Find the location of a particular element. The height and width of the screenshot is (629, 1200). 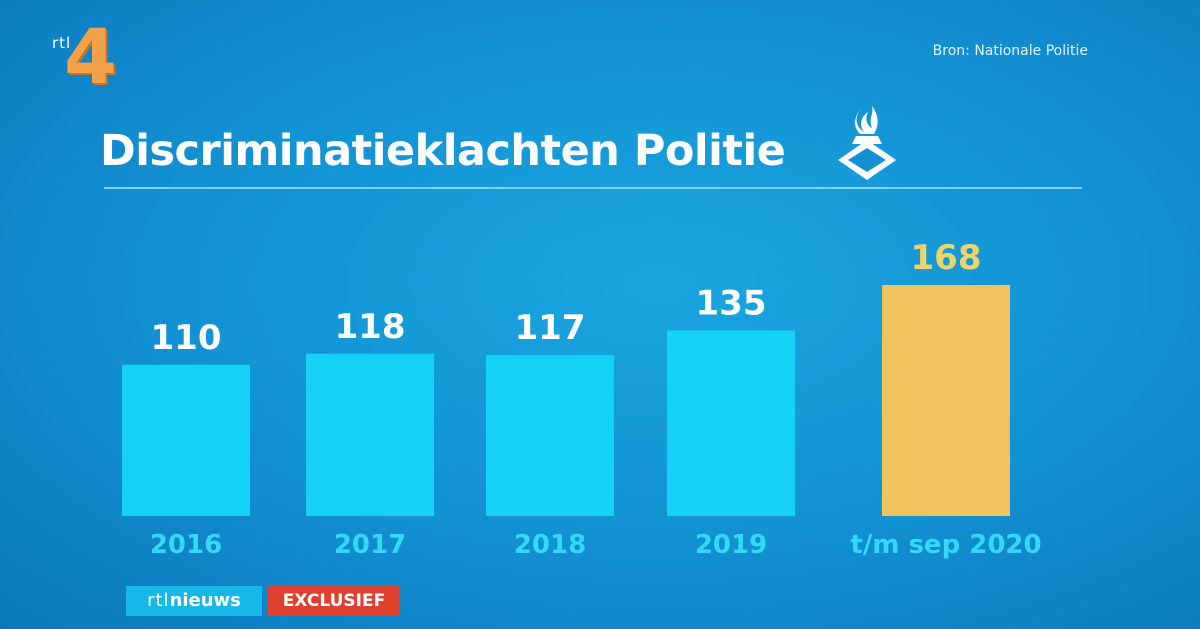

exclusive-badge: EXCLUSIEF is located at coordinates (334, 601).